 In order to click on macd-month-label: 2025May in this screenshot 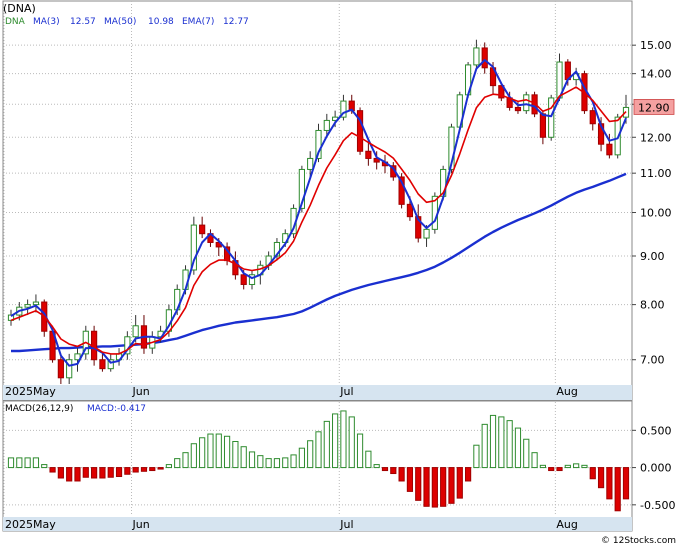, I will do `click(30, 524)`.